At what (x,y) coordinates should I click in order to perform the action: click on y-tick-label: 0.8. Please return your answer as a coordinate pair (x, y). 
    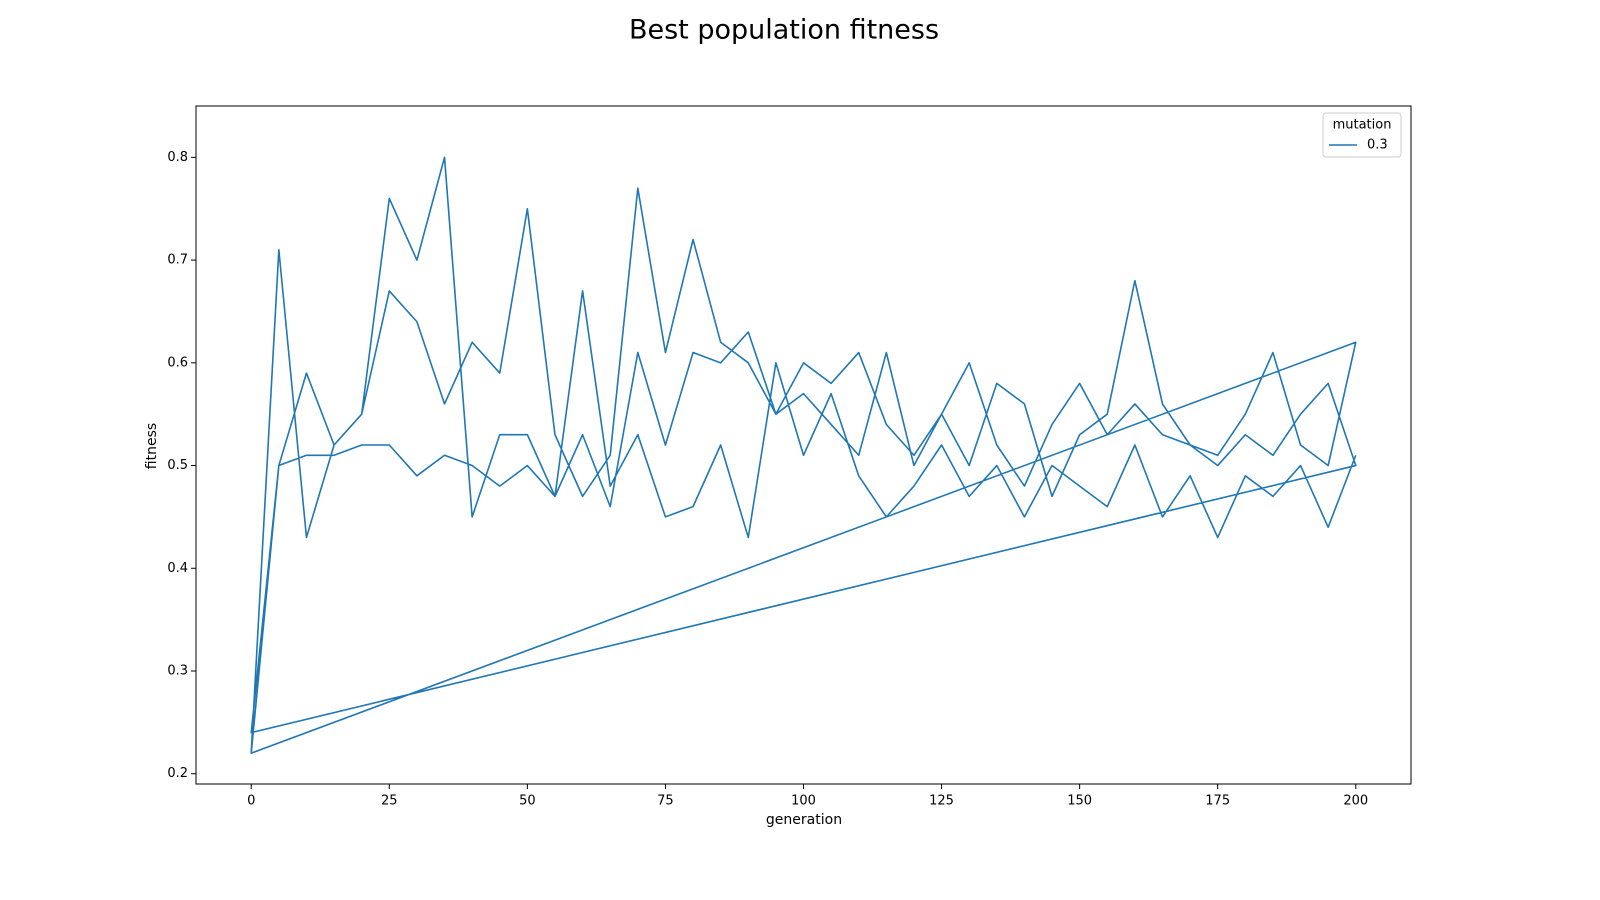
    Looking at the image, I should click on (177, 157).